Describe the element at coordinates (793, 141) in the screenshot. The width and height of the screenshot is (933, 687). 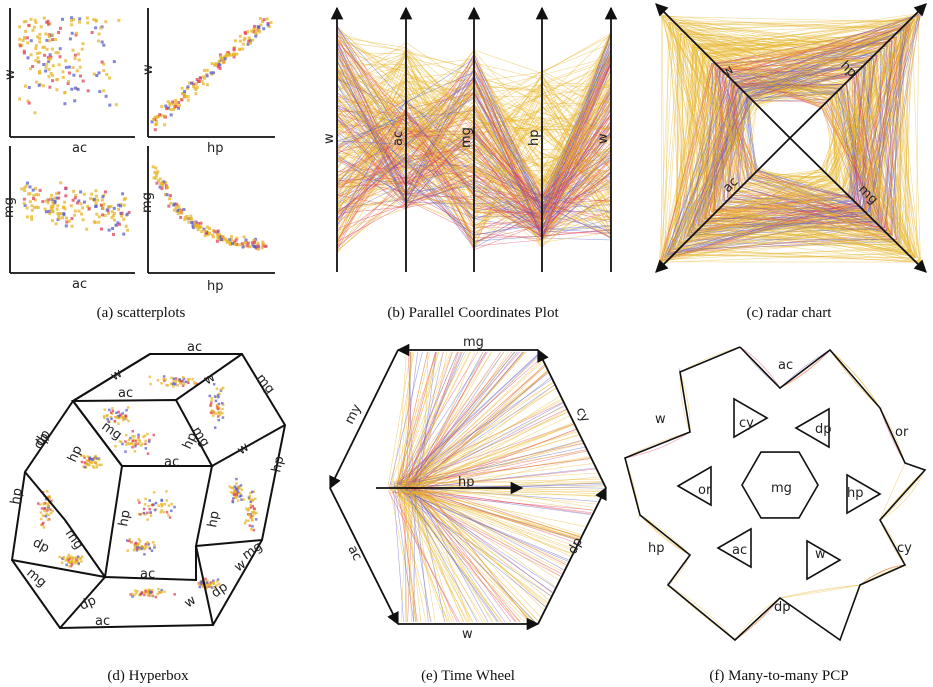
I see `radar-polyline` at that location.